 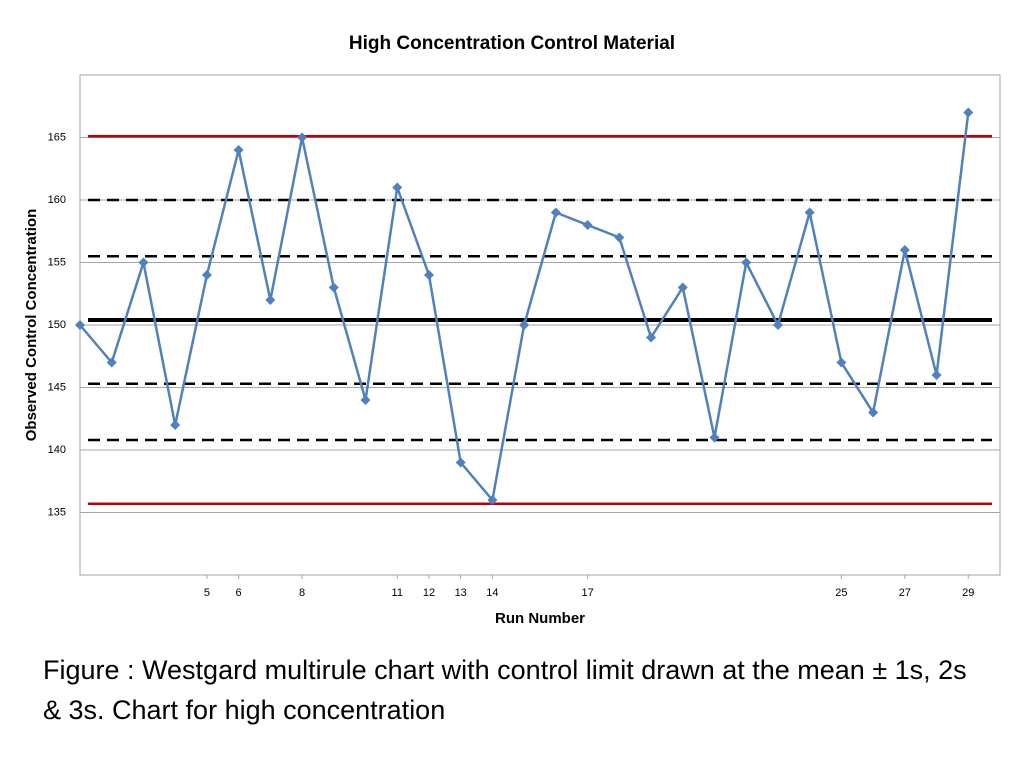 What do you see at coordinates (540, 618) in the screenshot?
I see `x-axis-label: Run Number` at bounding box center [540, 618].